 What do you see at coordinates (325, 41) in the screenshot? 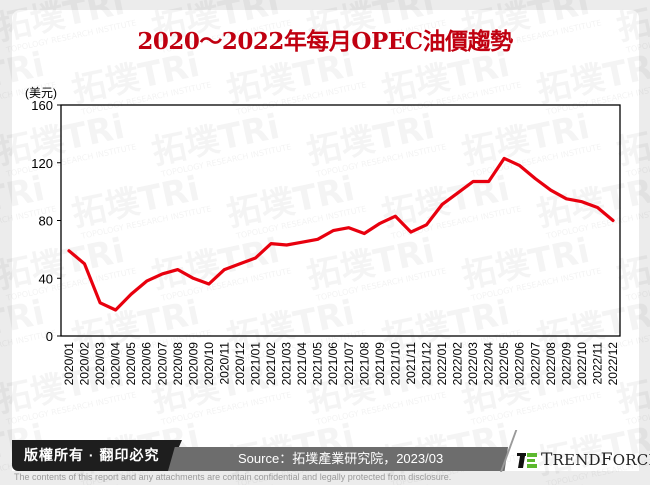
I see `chart-title: 2020～2022年每月OPEC油價趨勢` at bounding box center [325, 41].